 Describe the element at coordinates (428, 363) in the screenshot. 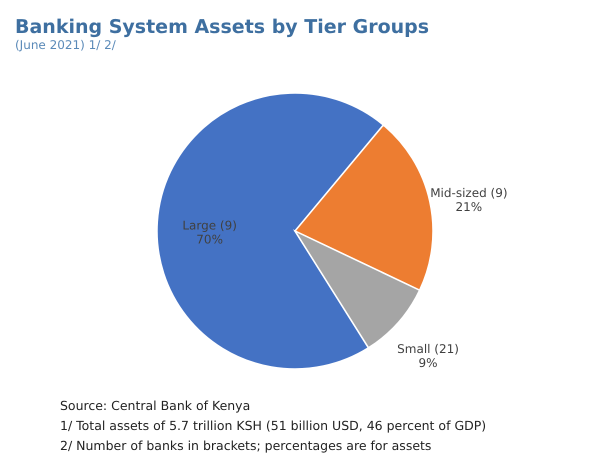

I see `data-label: 9%` at that location.